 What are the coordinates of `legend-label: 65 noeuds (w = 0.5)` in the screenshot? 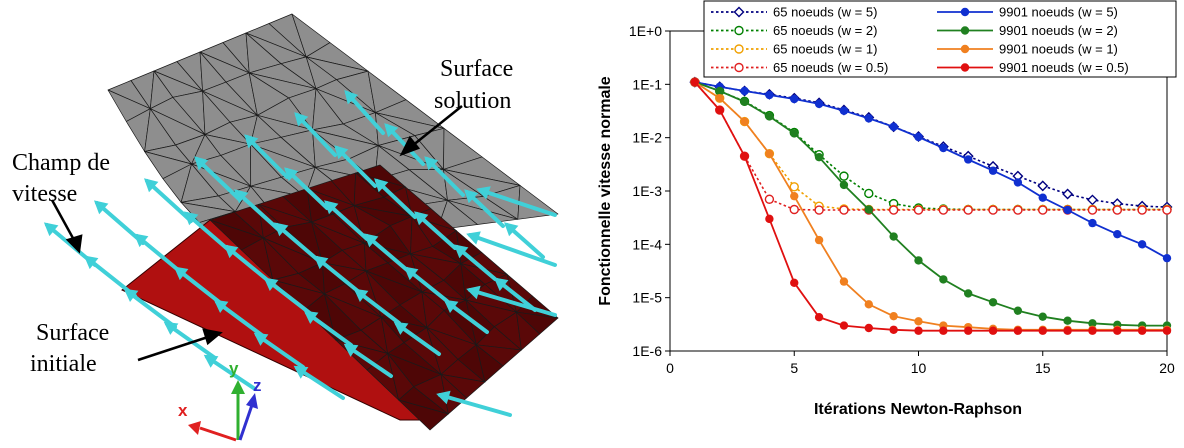 It's located at (830, 67).